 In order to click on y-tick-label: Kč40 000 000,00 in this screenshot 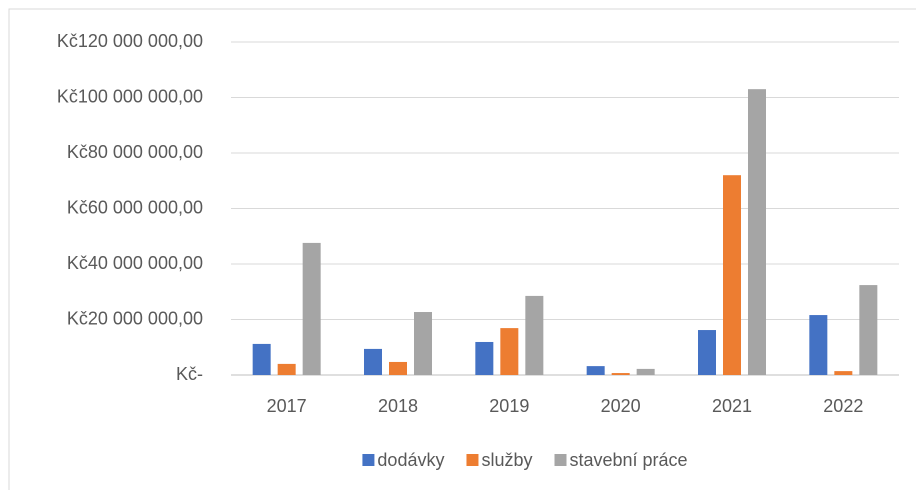, I will do `click(135, 263)`.